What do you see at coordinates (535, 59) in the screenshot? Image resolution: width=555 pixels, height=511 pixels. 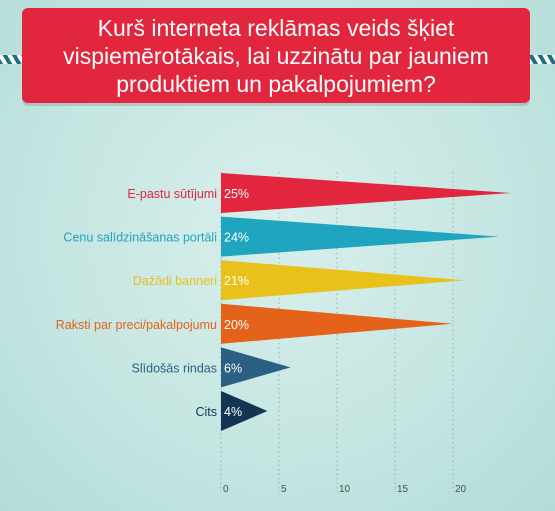 I see `rope-right-decoration` at bounding box center [535, 59].